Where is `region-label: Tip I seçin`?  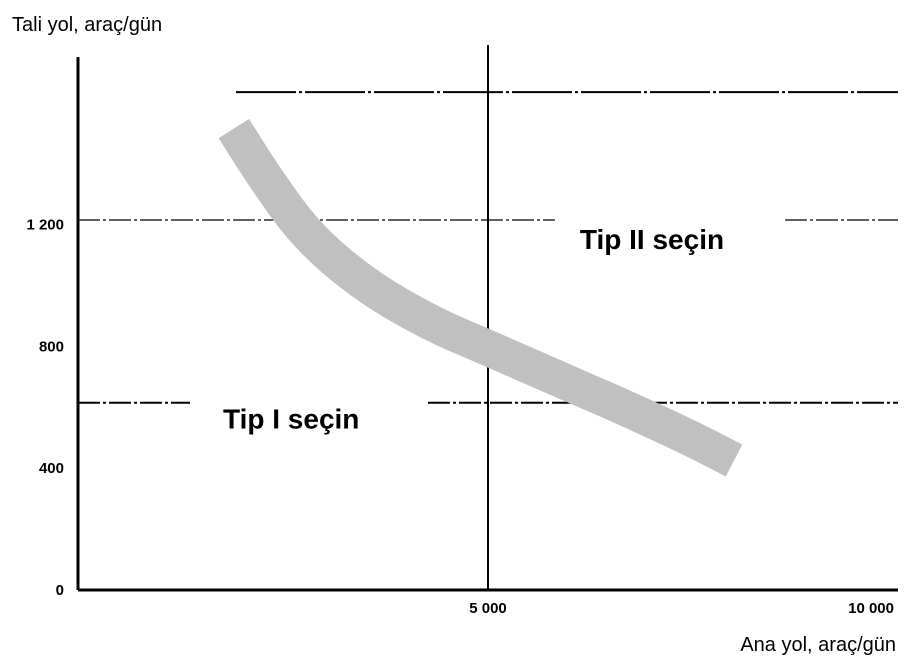
region-label: Tip I seçin is located at coordinates (291, 419).